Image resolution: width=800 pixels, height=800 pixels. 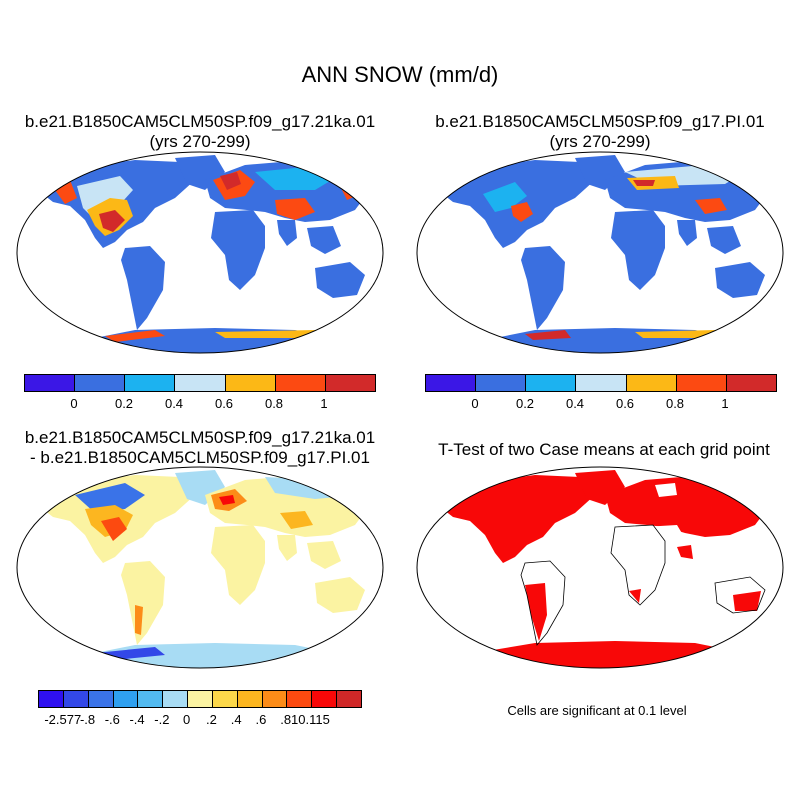 I want to click on case1-colorbar-tick-label: 1, so click(x=324, y=403).